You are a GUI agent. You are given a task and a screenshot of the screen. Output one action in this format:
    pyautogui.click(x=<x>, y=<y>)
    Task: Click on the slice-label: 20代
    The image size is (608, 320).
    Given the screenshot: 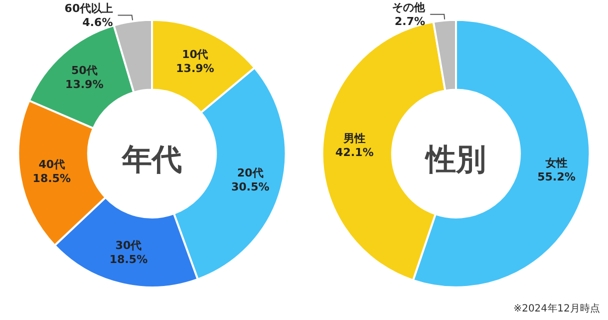 What is the action you would take?
    pyautogui.click(x=250, y=173)
    